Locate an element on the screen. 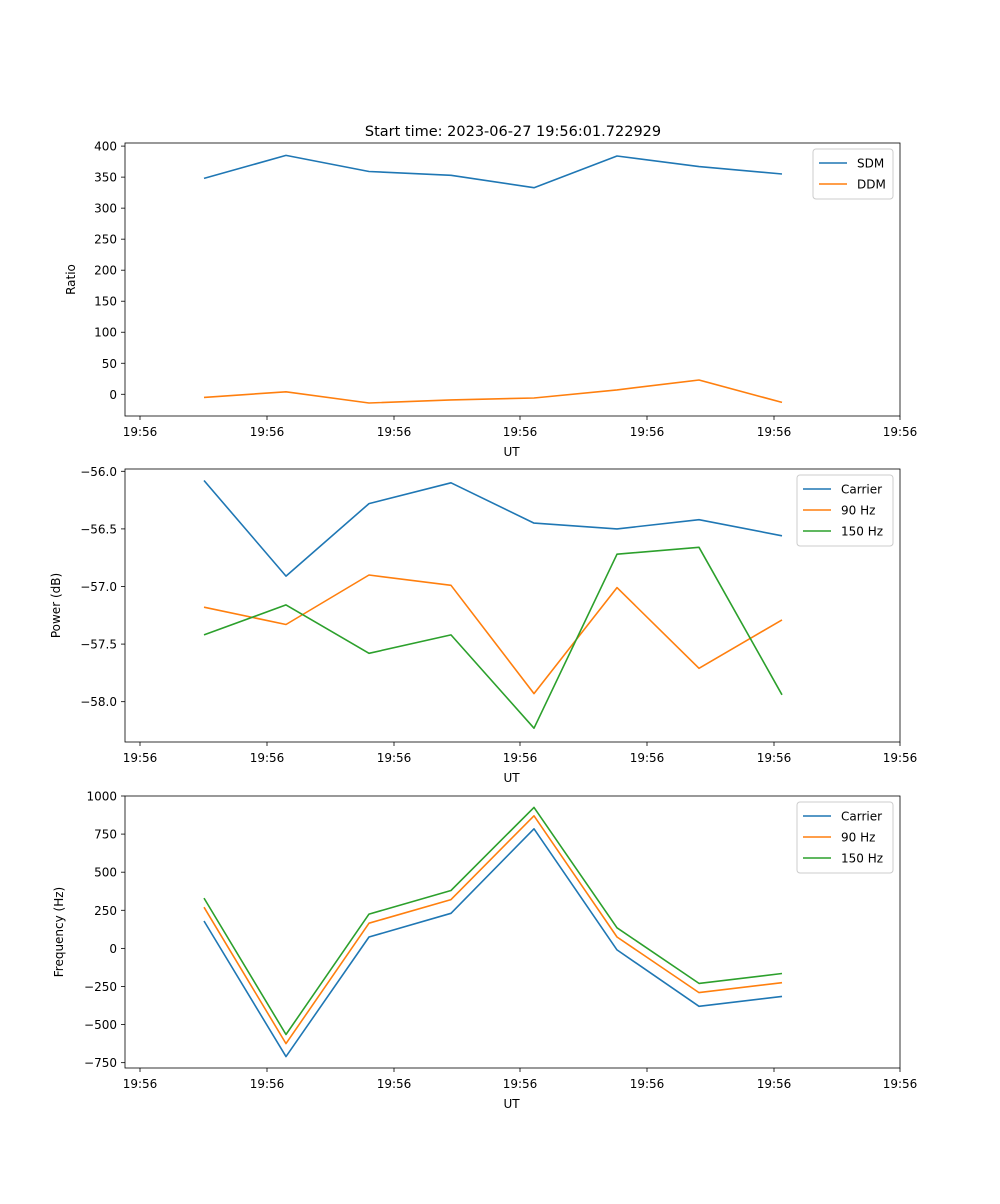 The height and width of the screenshot is (1204, 1000). y-tick-label: 200 is located at coordinates (105, 271).